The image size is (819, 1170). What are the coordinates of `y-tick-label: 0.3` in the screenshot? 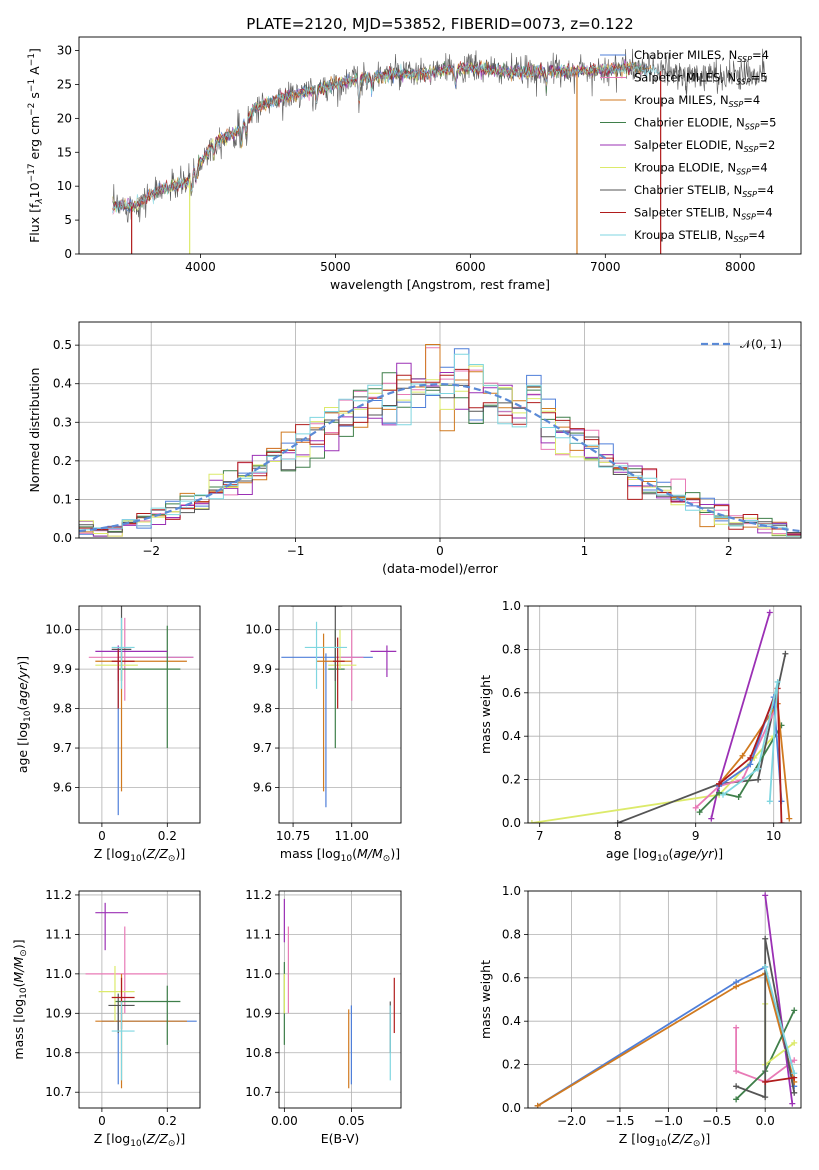 It's located at (62, 422).